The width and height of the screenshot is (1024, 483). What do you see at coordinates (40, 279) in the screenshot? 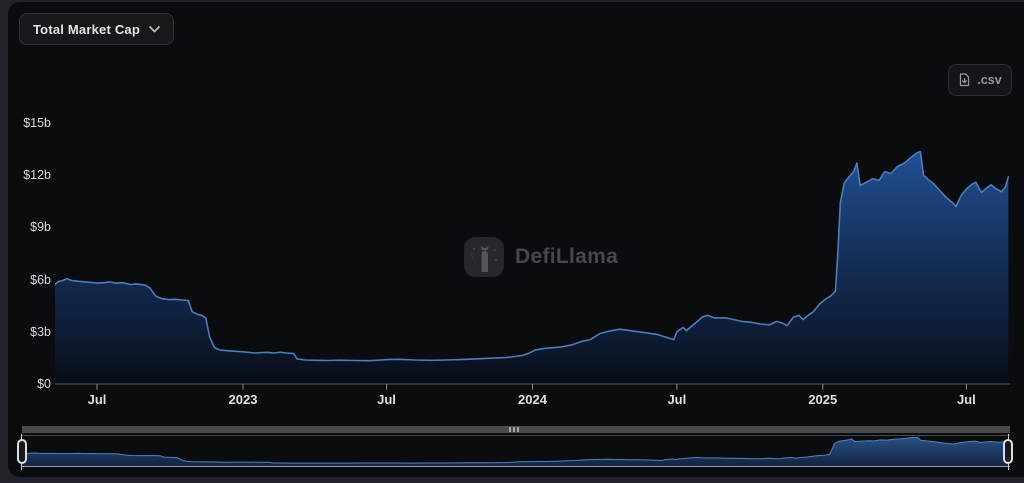
I see `y-axis-label: $6b` at bounding box center [40, 279].